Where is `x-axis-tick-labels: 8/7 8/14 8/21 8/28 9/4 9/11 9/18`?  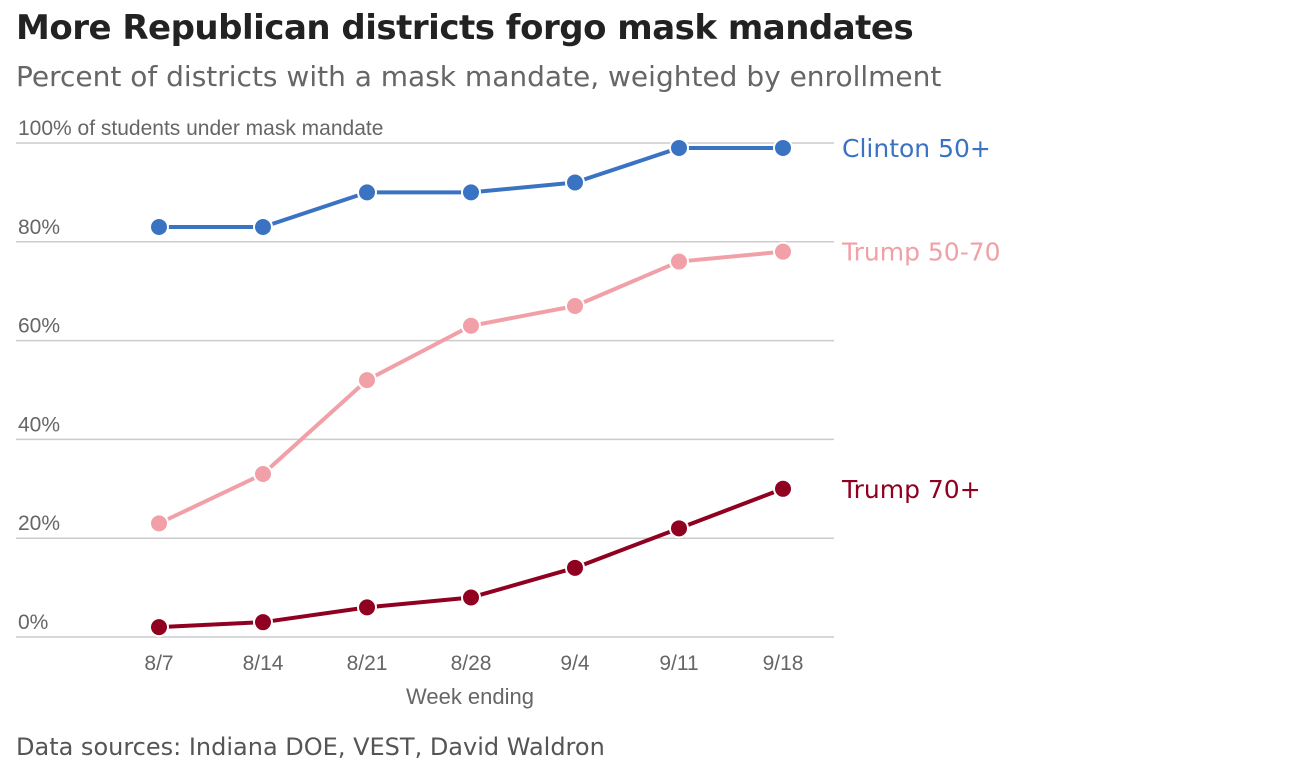
x-axis-tick-labels: 8/7 8/14 8/21 8/28 9/4 9/11 9/18 is located at coordinates (473, 663).